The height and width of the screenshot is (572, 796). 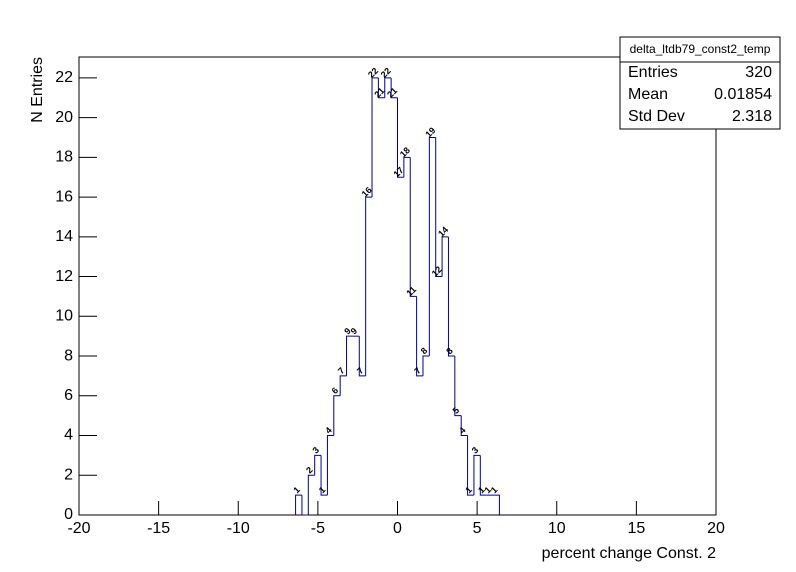 I want to click on x-tick-label: 20, so click(x=716, y=528).